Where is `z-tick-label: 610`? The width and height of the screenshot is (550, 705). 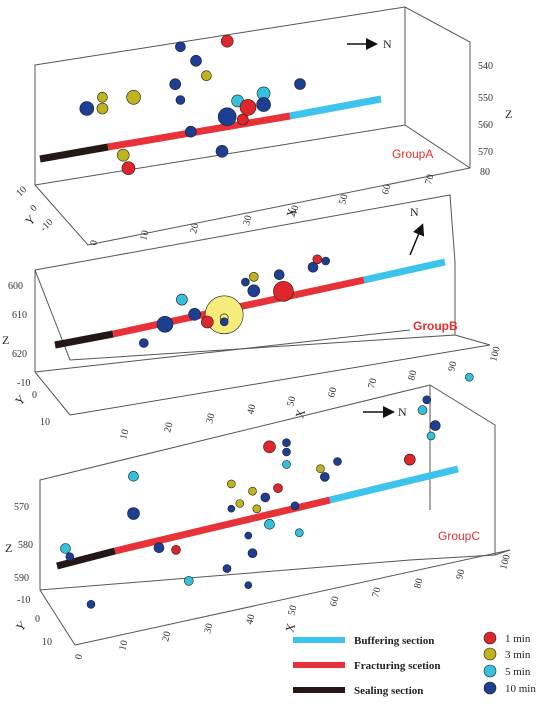
z-tick-label: 610 is located at coordinates (19, 315).